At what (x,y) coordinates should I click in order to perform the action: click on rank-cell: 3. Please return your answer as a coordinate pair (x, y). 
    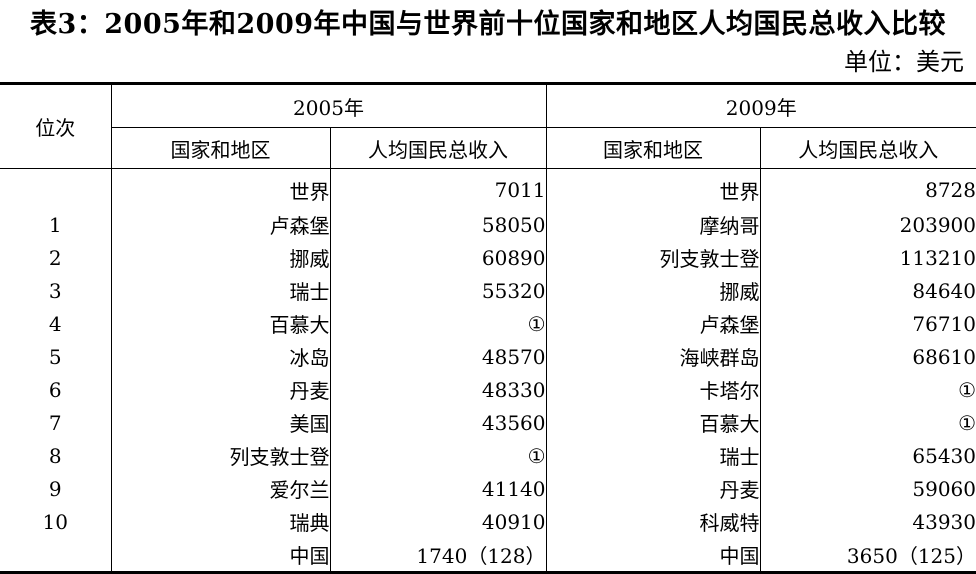
    Looking at the image, I should click on (55, 290).